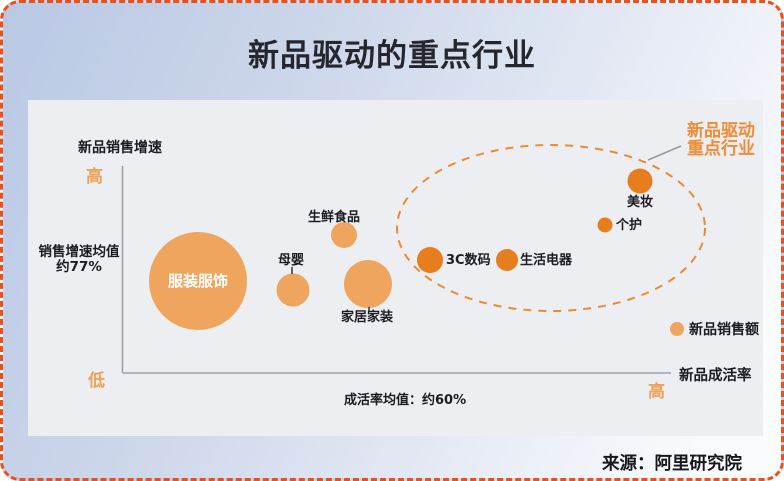 The image size is (784, 481). What do you see at coordinates (640, 202) in the screenshot?
I see `bubble-label-beauty: 美妆` at bounding box center [640, 202].